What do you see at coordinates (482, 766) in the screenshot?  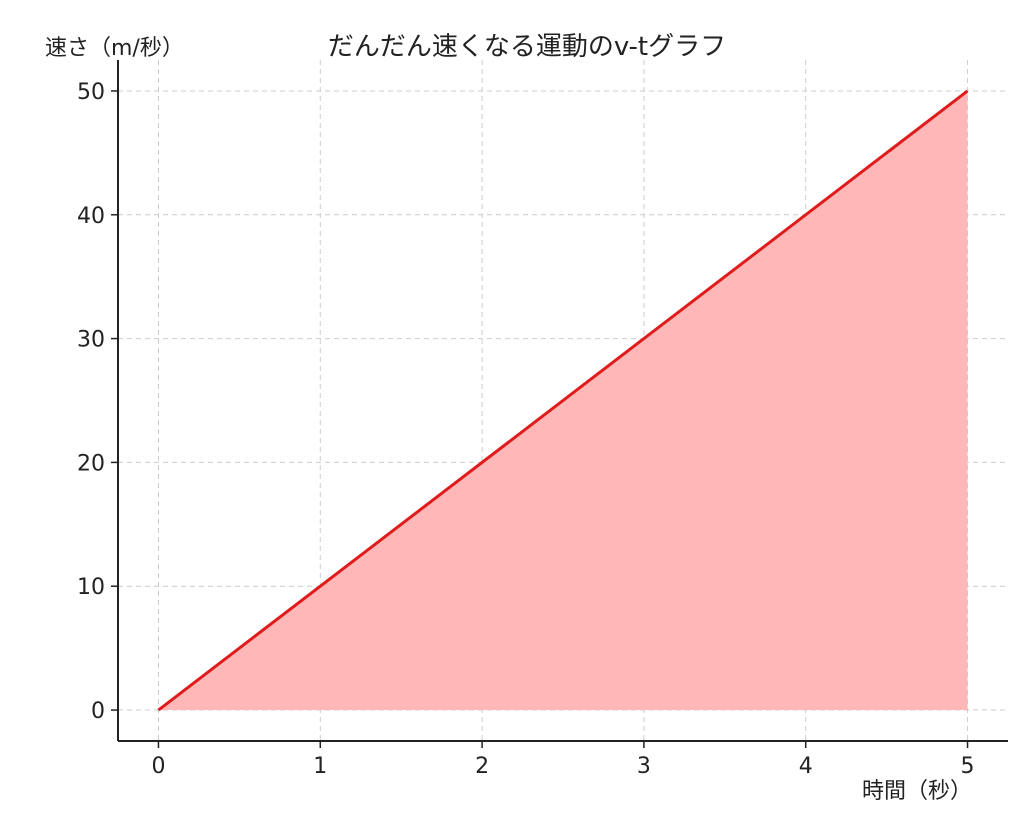 I see `x-tick-label: 2` at bounding box center [482, 766].